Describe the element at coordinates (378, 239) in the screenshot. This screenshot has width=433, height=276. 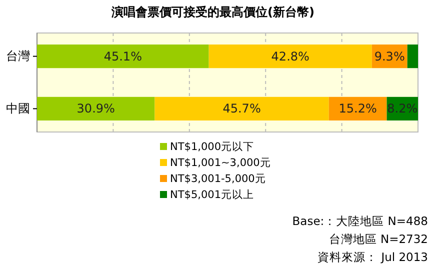
I see `text: 台灣地區 N=2732` at that location.